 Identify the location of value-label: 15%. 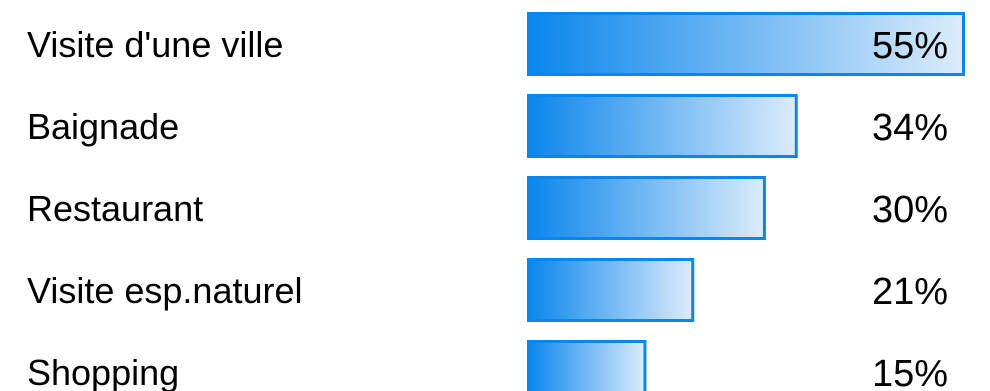
(910, 372).